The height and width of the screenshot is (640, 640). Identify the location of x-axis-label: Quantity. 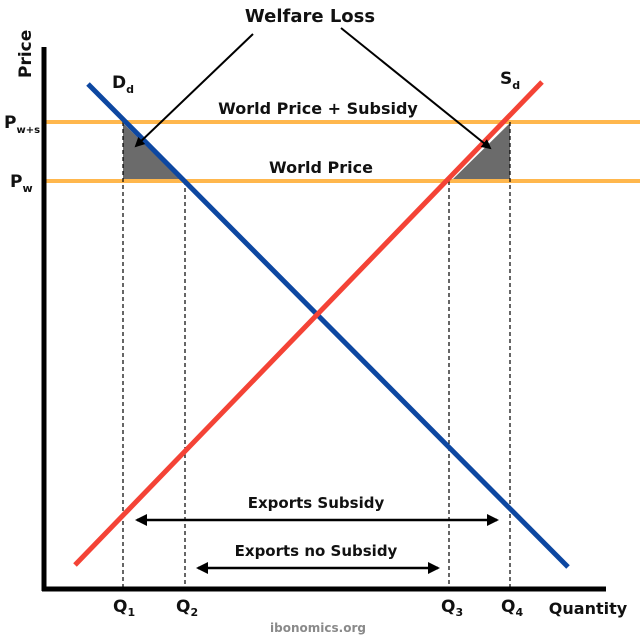
(588, 608).